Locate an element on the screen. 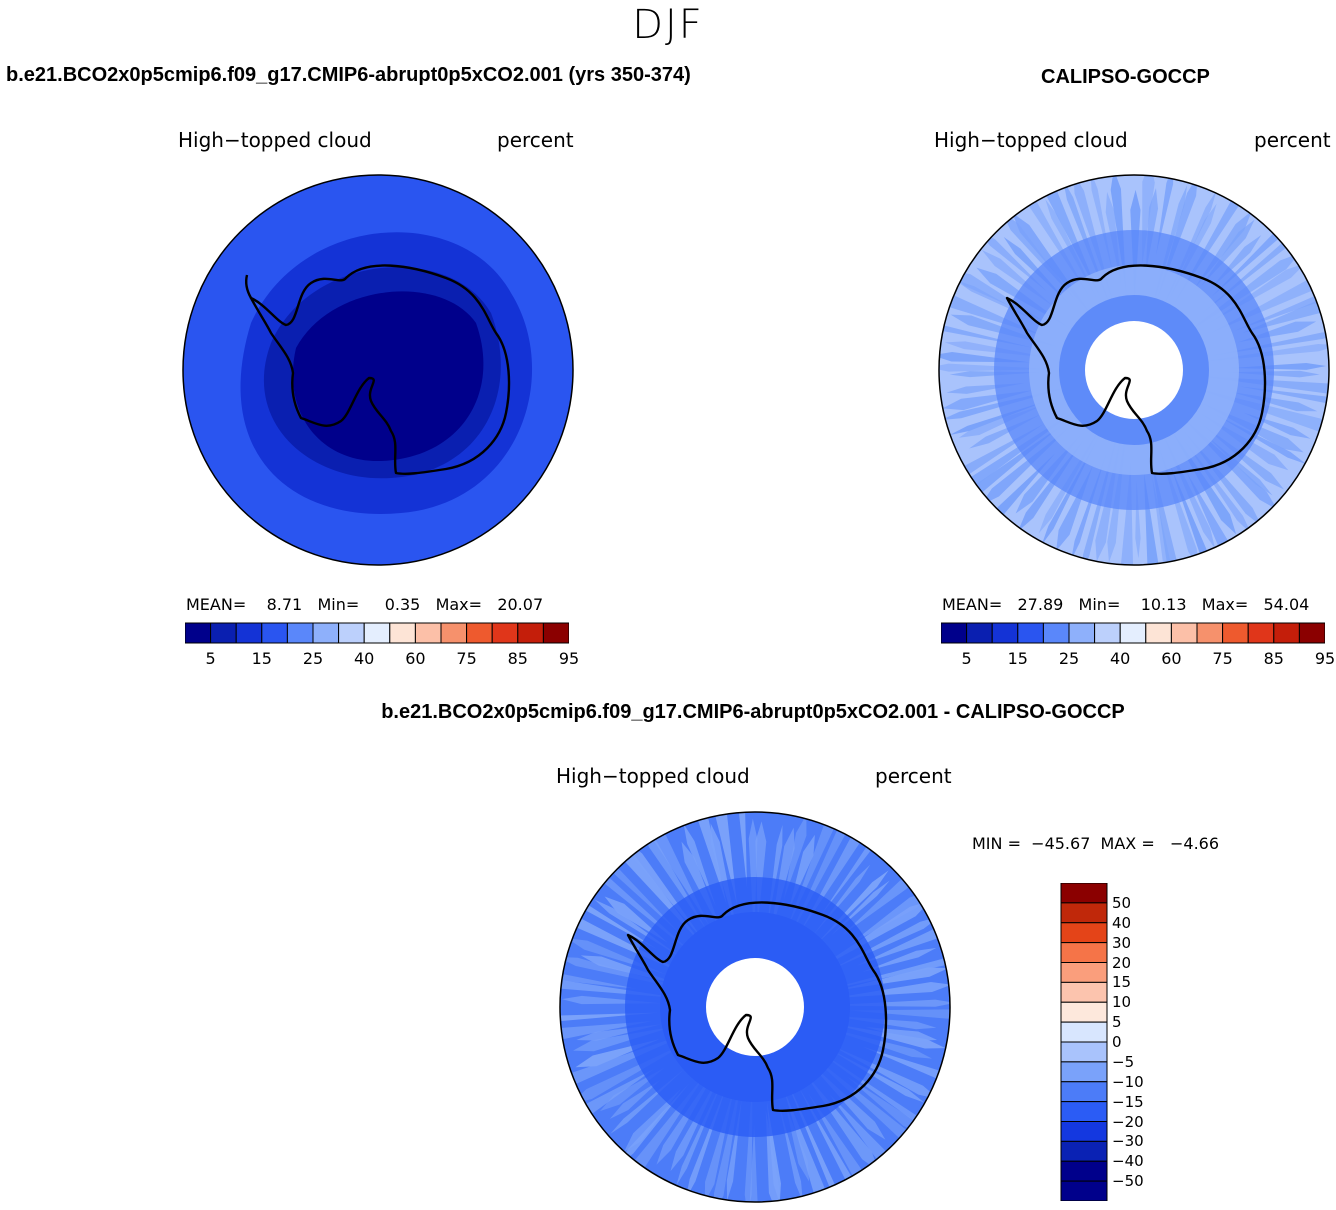 This screenshot has width=1336, height=1210. panel-3-variable: High−topped cloud is located at coordinates (653, 776).